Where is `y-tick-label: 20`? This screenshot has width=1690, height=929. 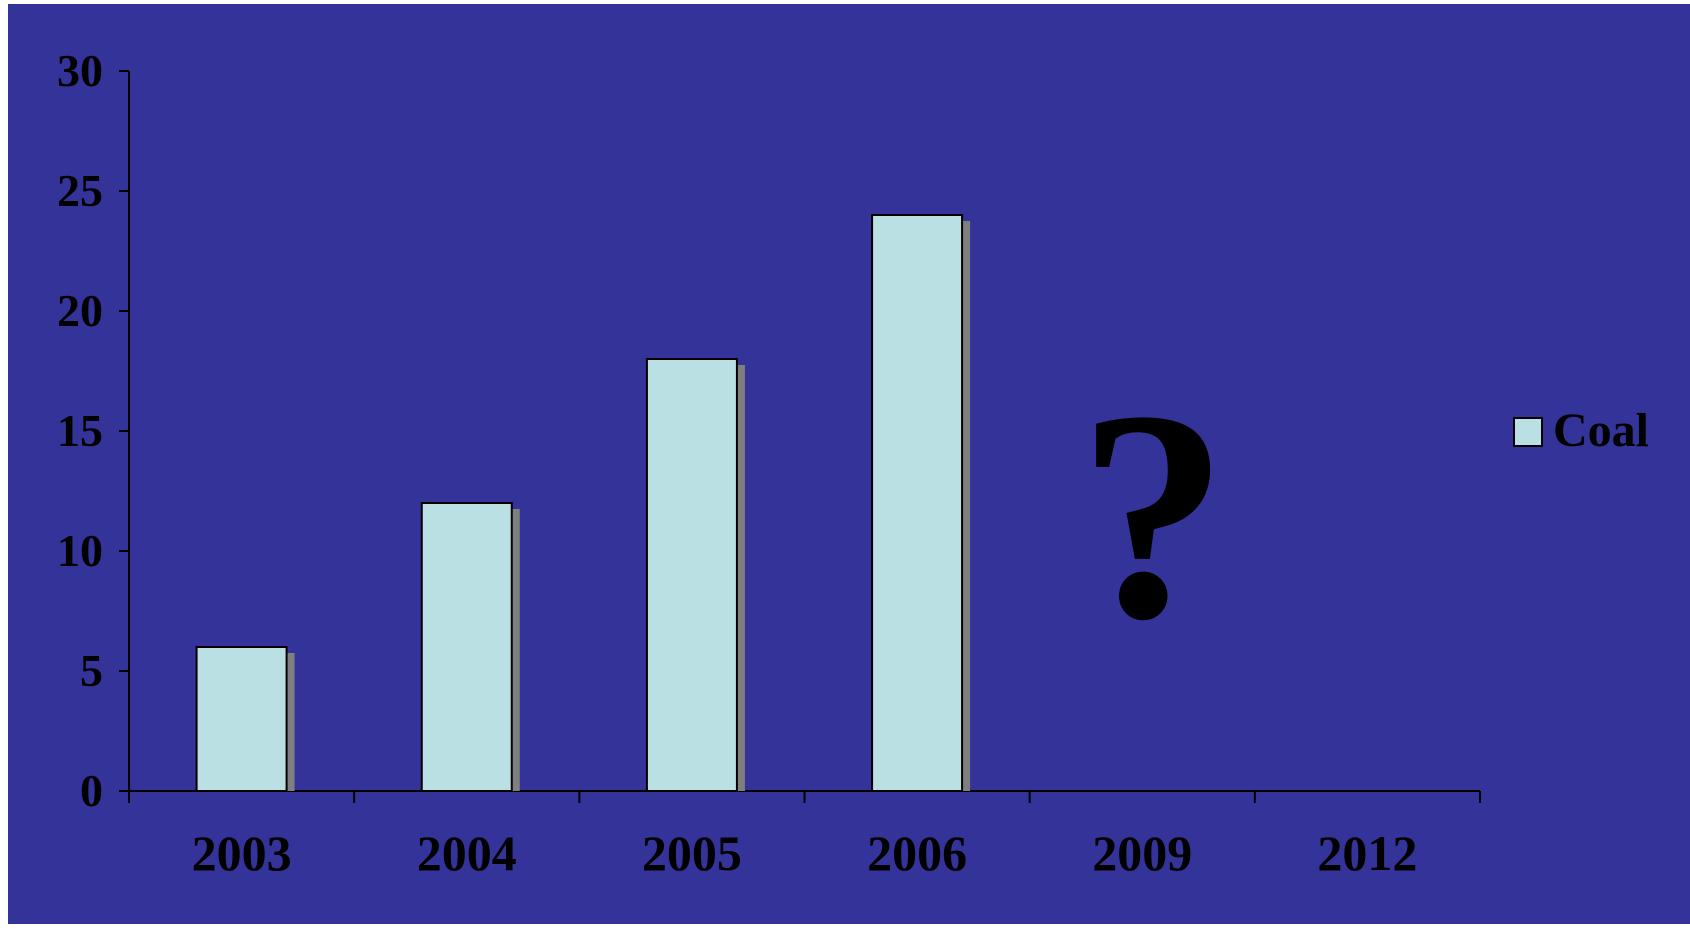
y-tick-label: 20 is located at coordinates (80, 310).